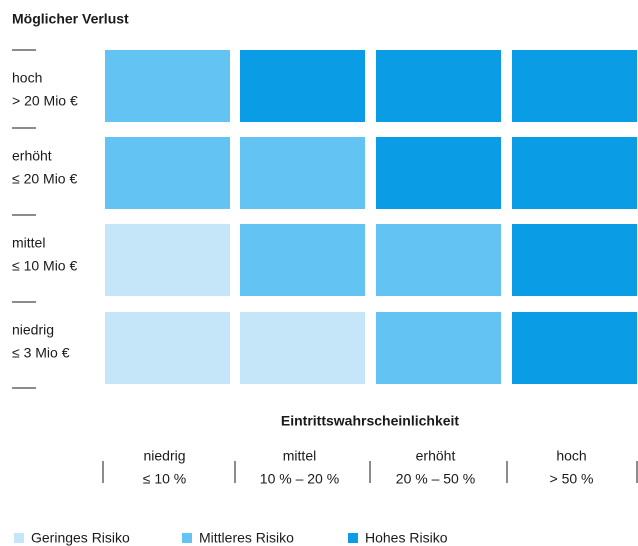  Describe the element at coordinates (436, 456) in the screenshot. I see `column-label: erhöht` at that location.